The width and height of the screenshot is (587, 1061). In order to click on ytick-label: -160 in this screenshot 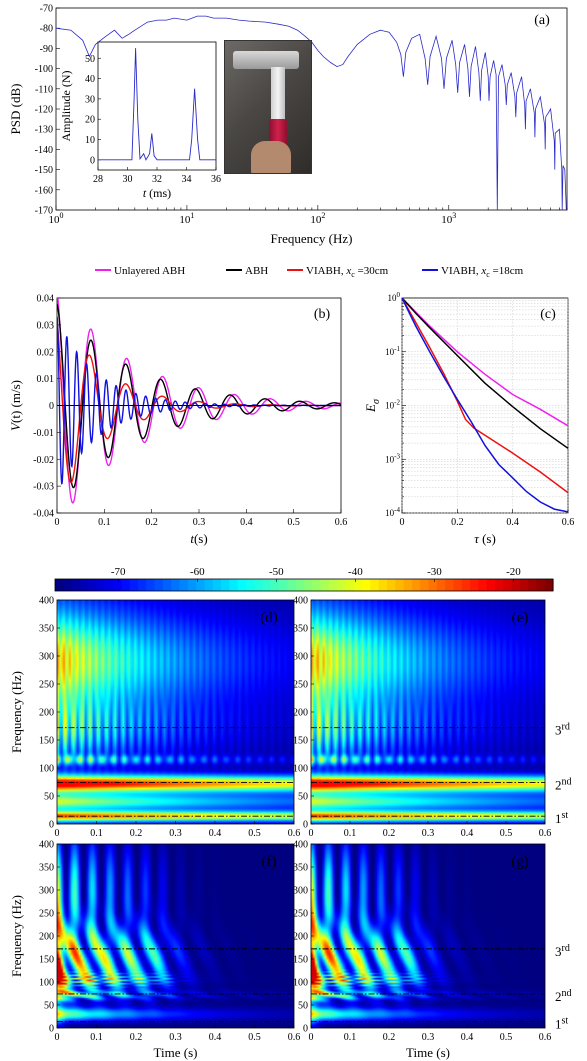, I will do `click(44, 190)`.